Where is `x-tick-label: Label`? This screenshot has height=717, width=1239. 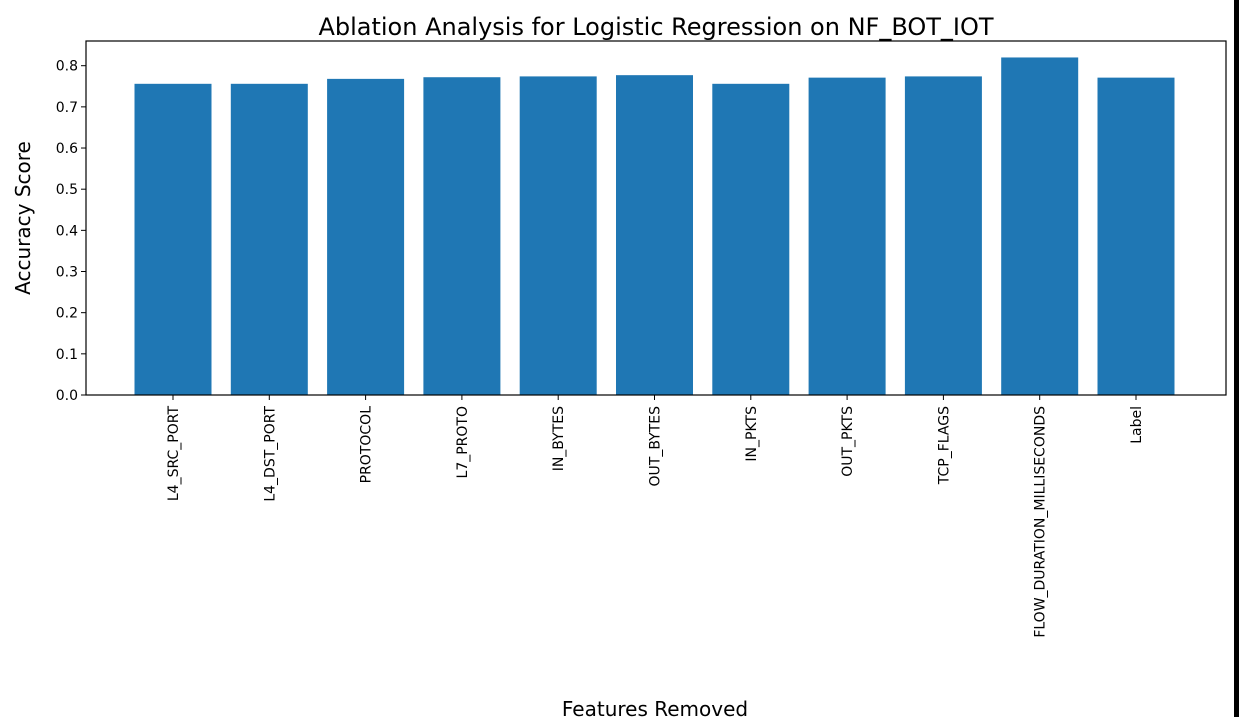
x-tick-label: Label is located at coordinates (1137, 425).